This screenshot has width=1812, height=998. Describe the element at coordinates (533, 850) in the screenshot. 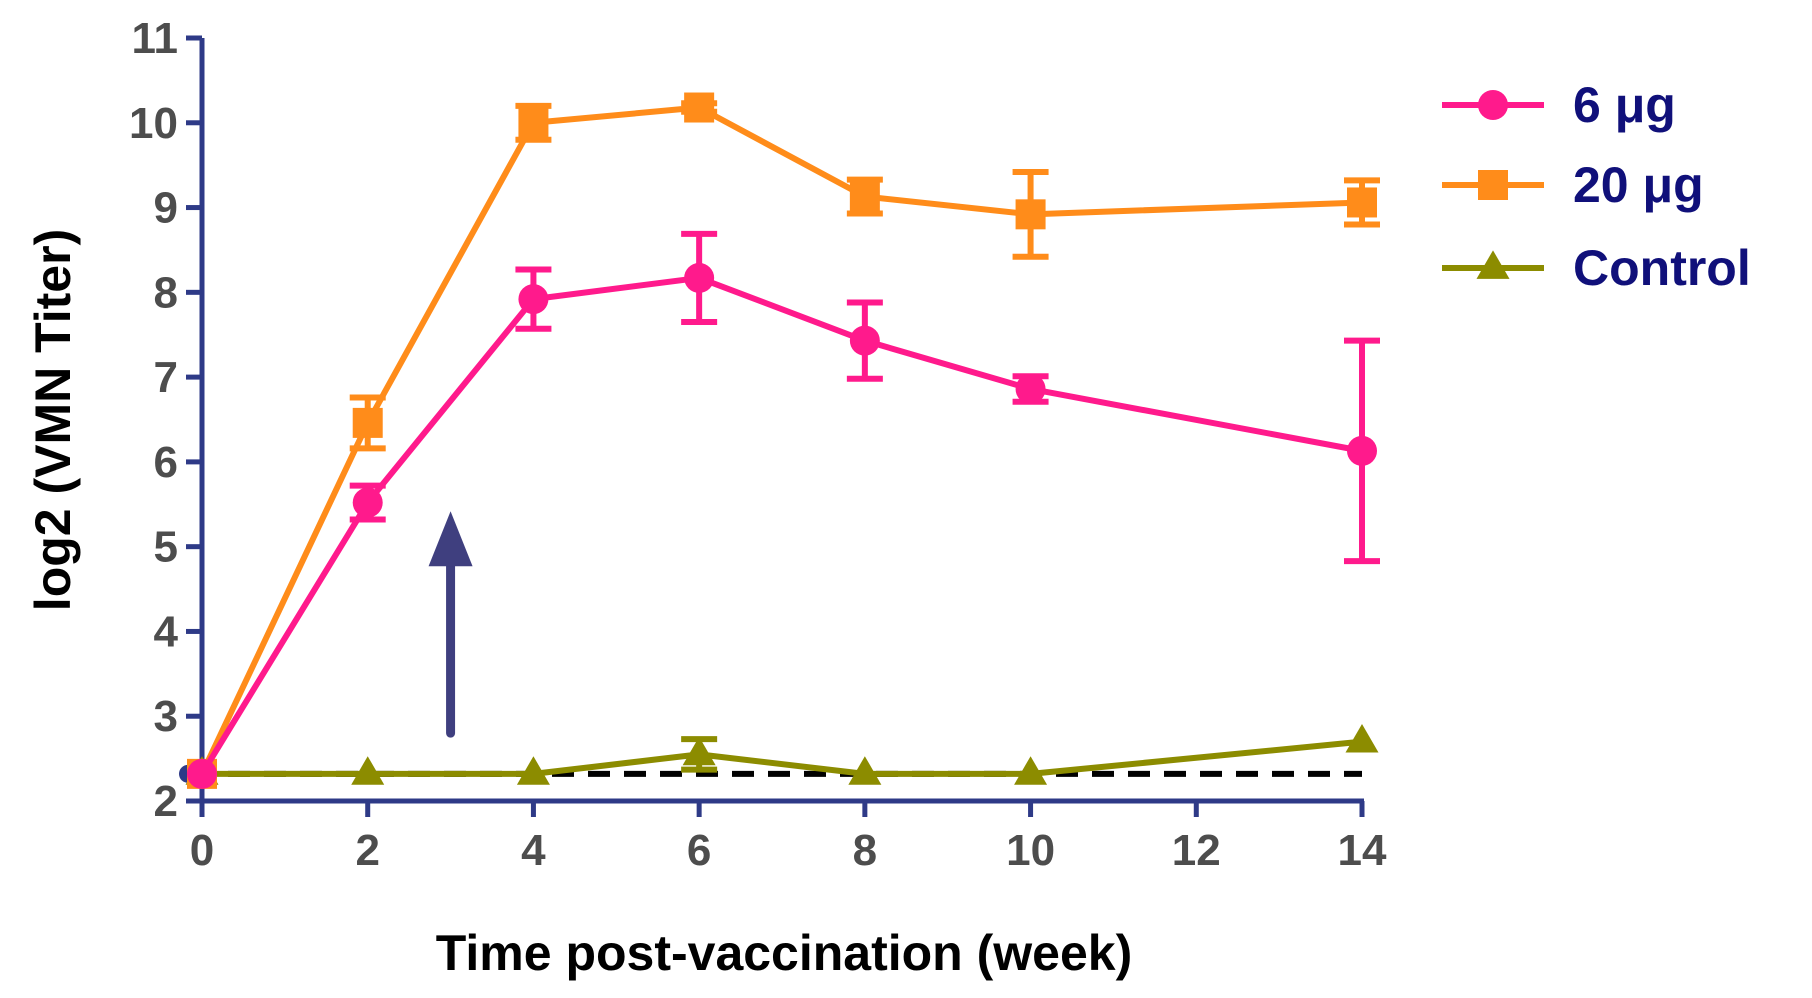

I see `x-tick-label: 4` at that location.